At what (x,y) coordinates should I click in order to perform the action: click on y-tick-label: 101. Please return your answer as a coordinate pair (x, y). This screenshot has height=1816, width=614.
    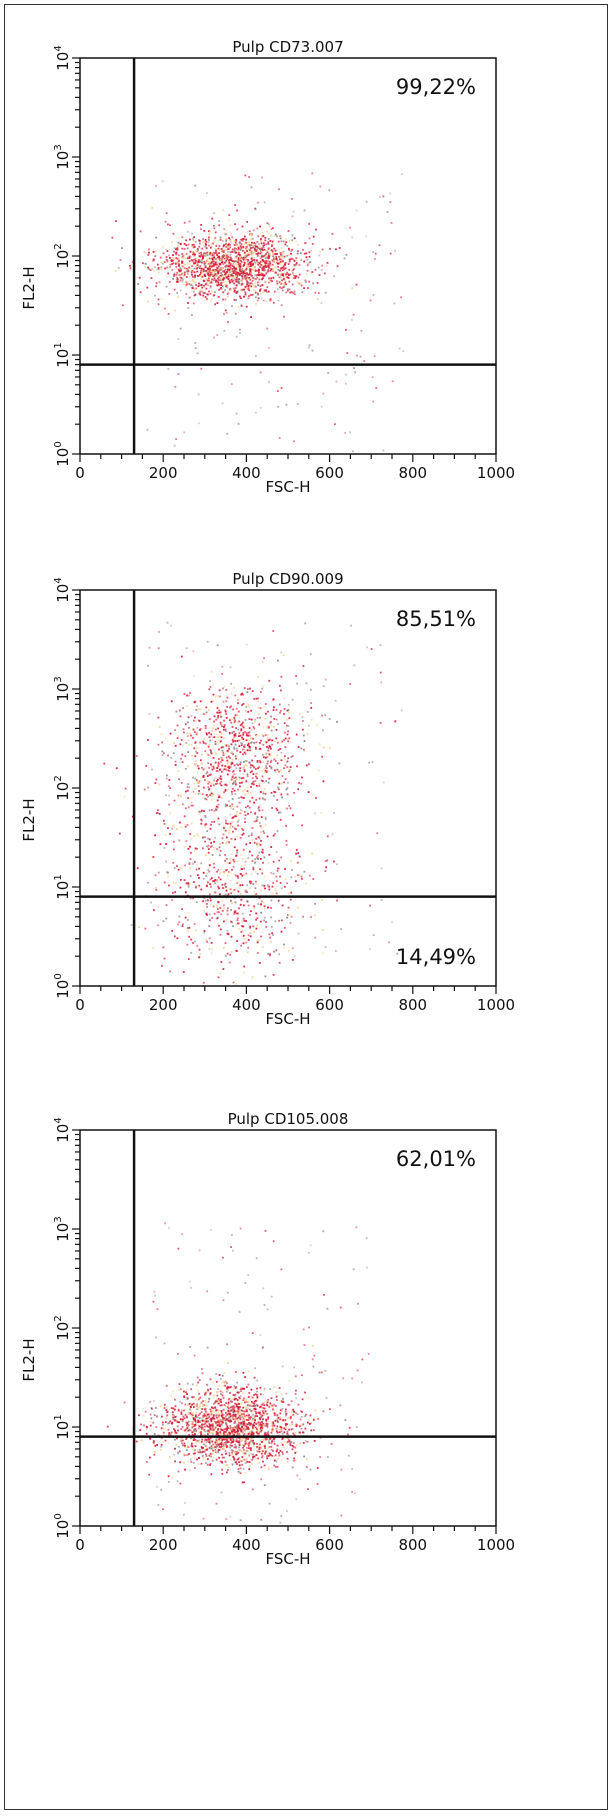
    Looking at the image, I should click on (62, 354).